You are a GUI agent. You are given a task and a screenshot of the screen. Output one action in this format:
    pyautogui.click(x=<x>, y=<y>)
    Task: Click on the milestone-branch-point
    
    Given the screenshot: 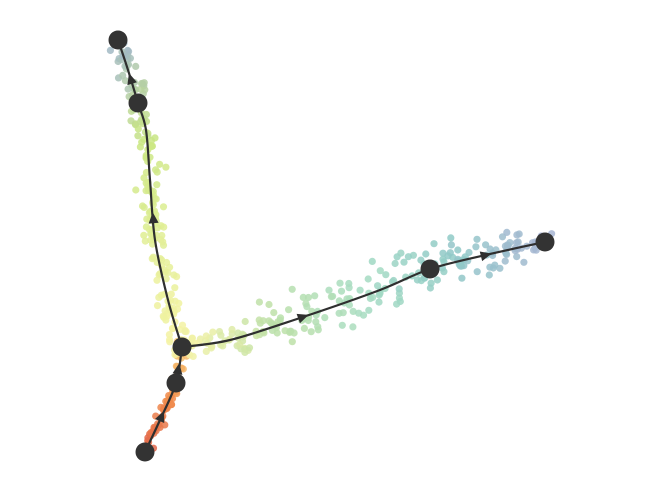 What is the action you would take?
    pyautogui.click(x=182, y=347)
    